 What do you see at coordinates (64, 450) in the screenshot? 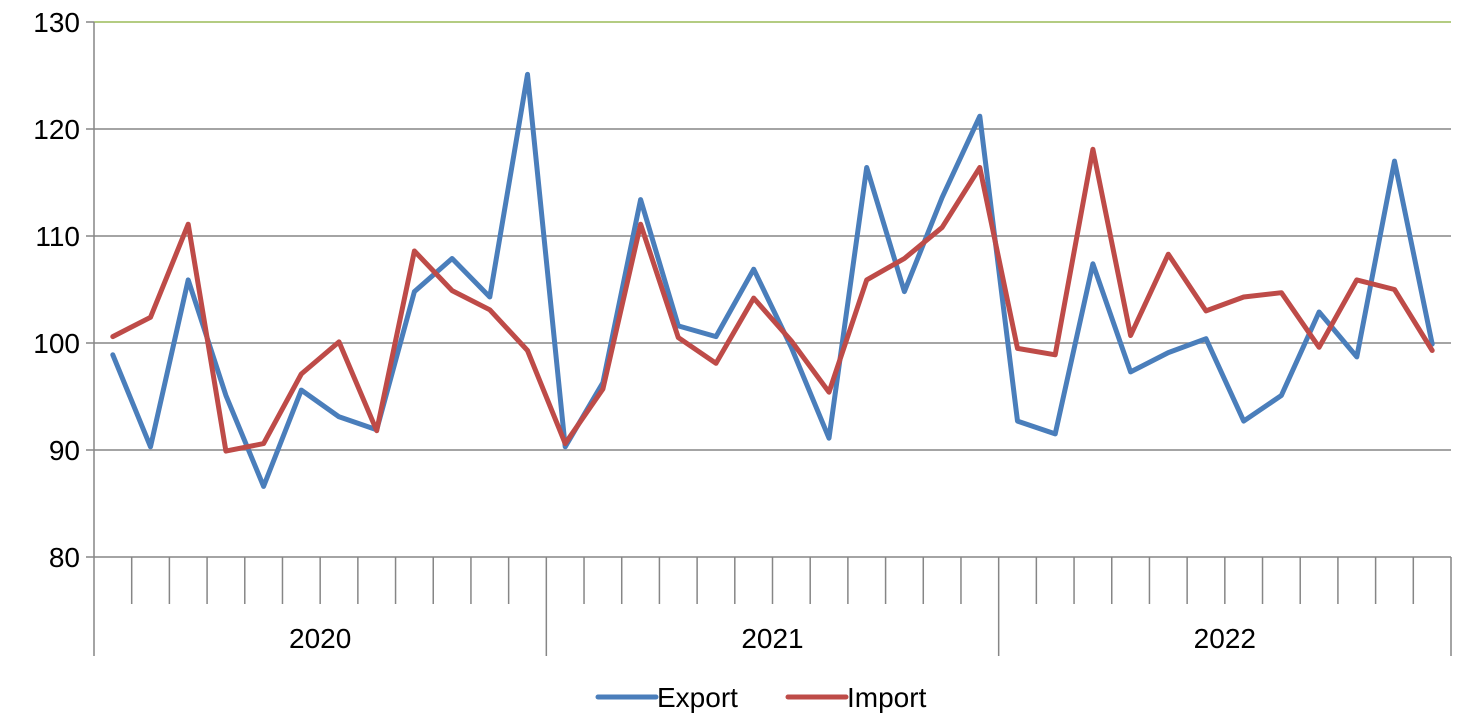
I see `y-tick-label: 90` at bounding box center [64, 450].